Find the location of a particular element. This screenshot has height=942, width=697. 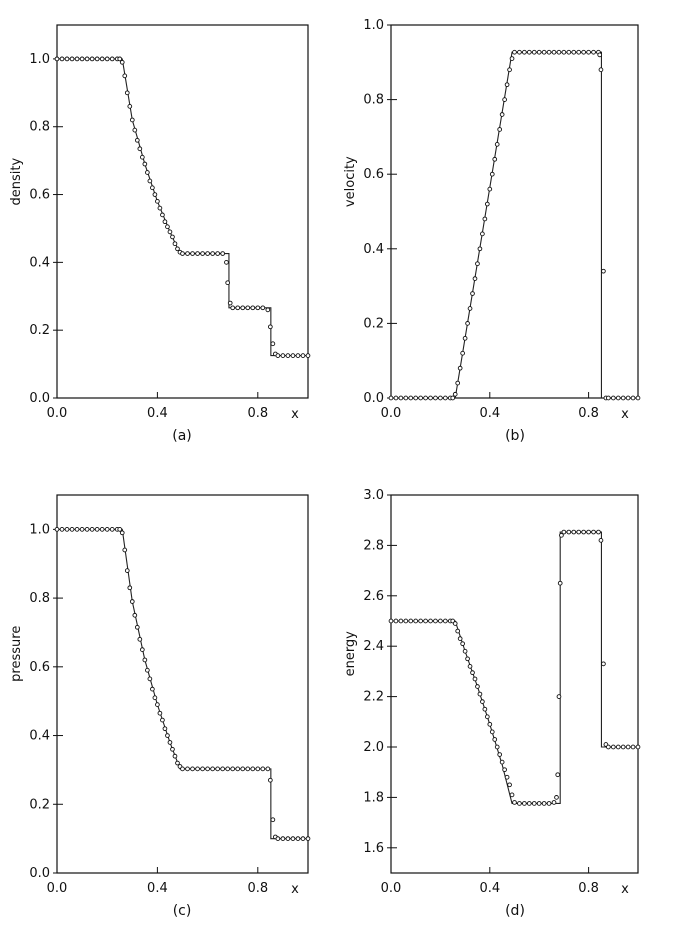

y-axis-label: energy is located at coordinates (350, 654).